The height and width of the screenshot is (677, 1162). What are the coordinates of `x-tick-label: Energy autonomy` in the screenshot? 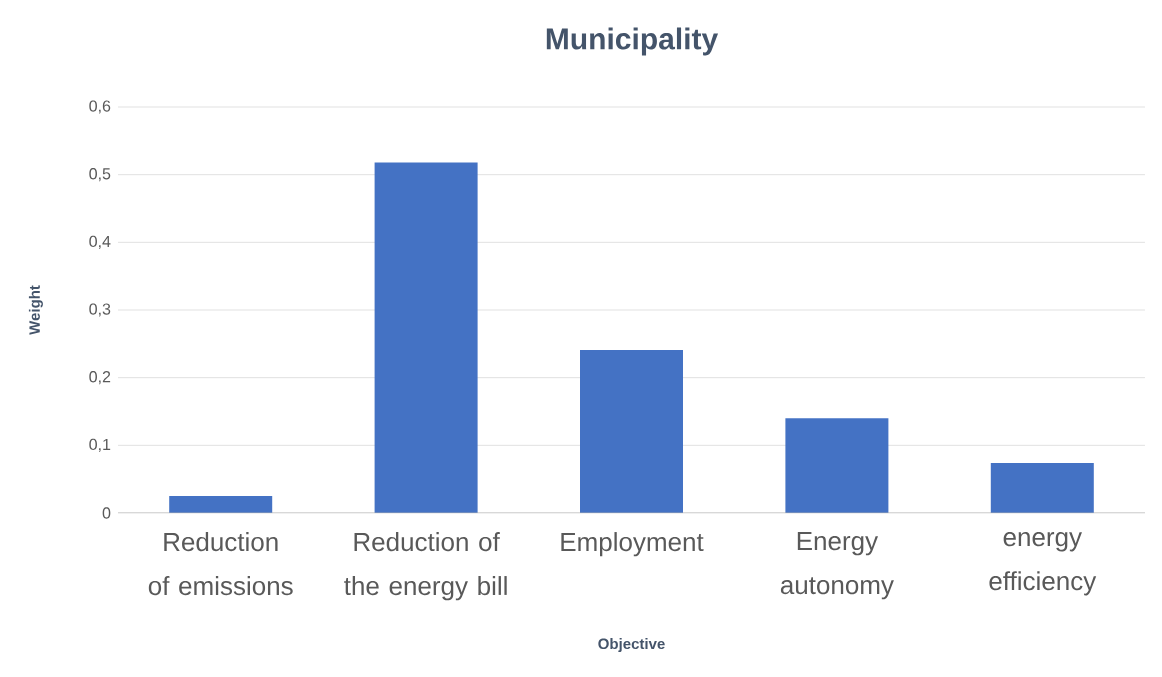 It's located at (837, 566).